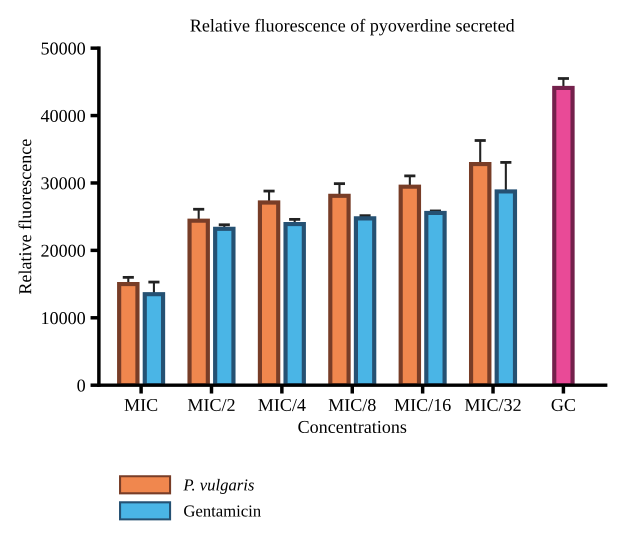  Describe the element at coordinates (222, 511) in the screenshot. I see `legend-label: Gentamicin` at that location.